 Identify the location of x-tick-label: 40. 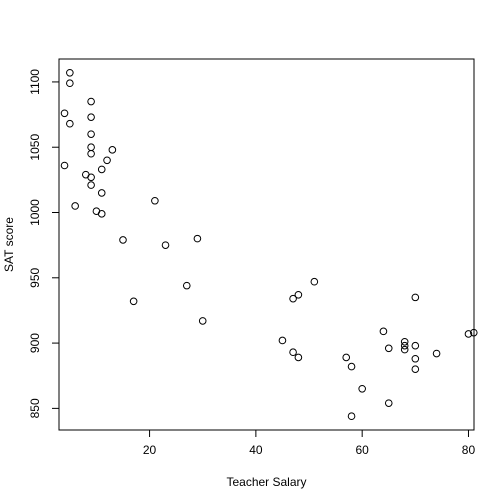
(256, 450).